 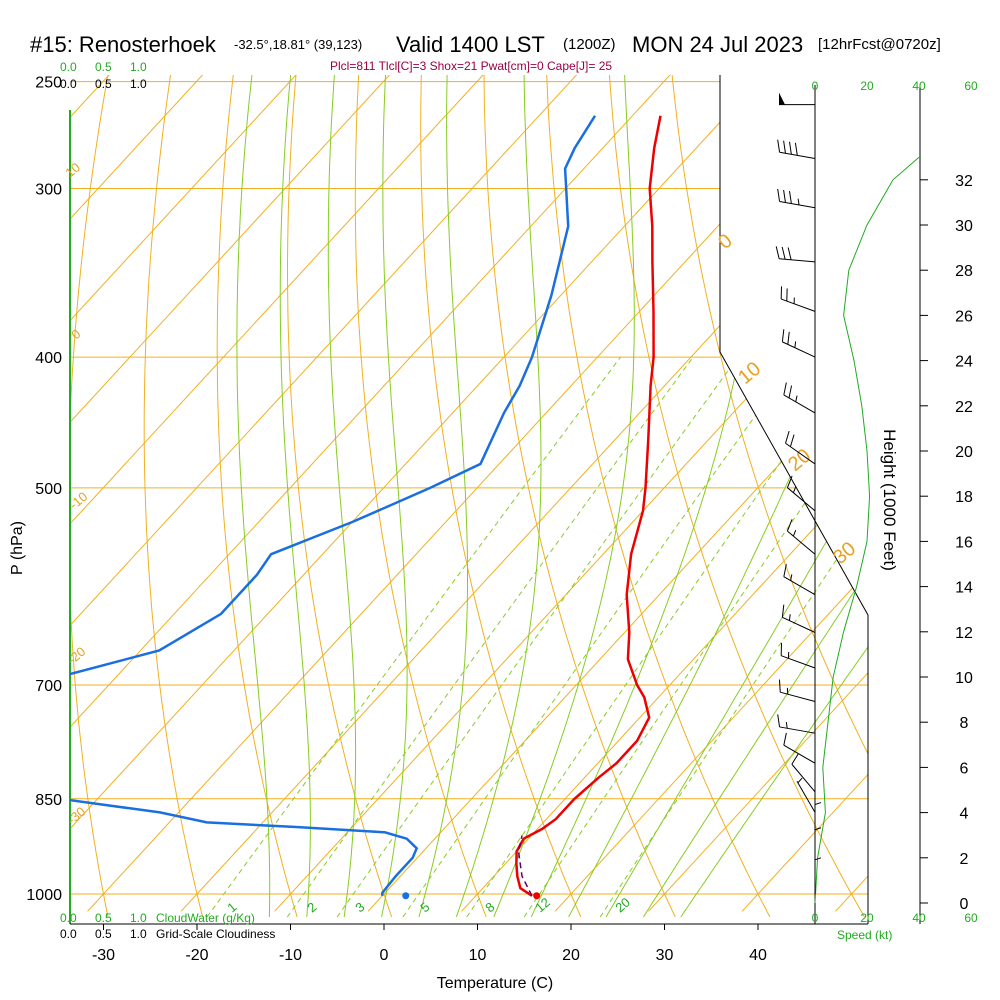 I want to click on x-axis-label: Temperature (C), so click(x=495, y=983).